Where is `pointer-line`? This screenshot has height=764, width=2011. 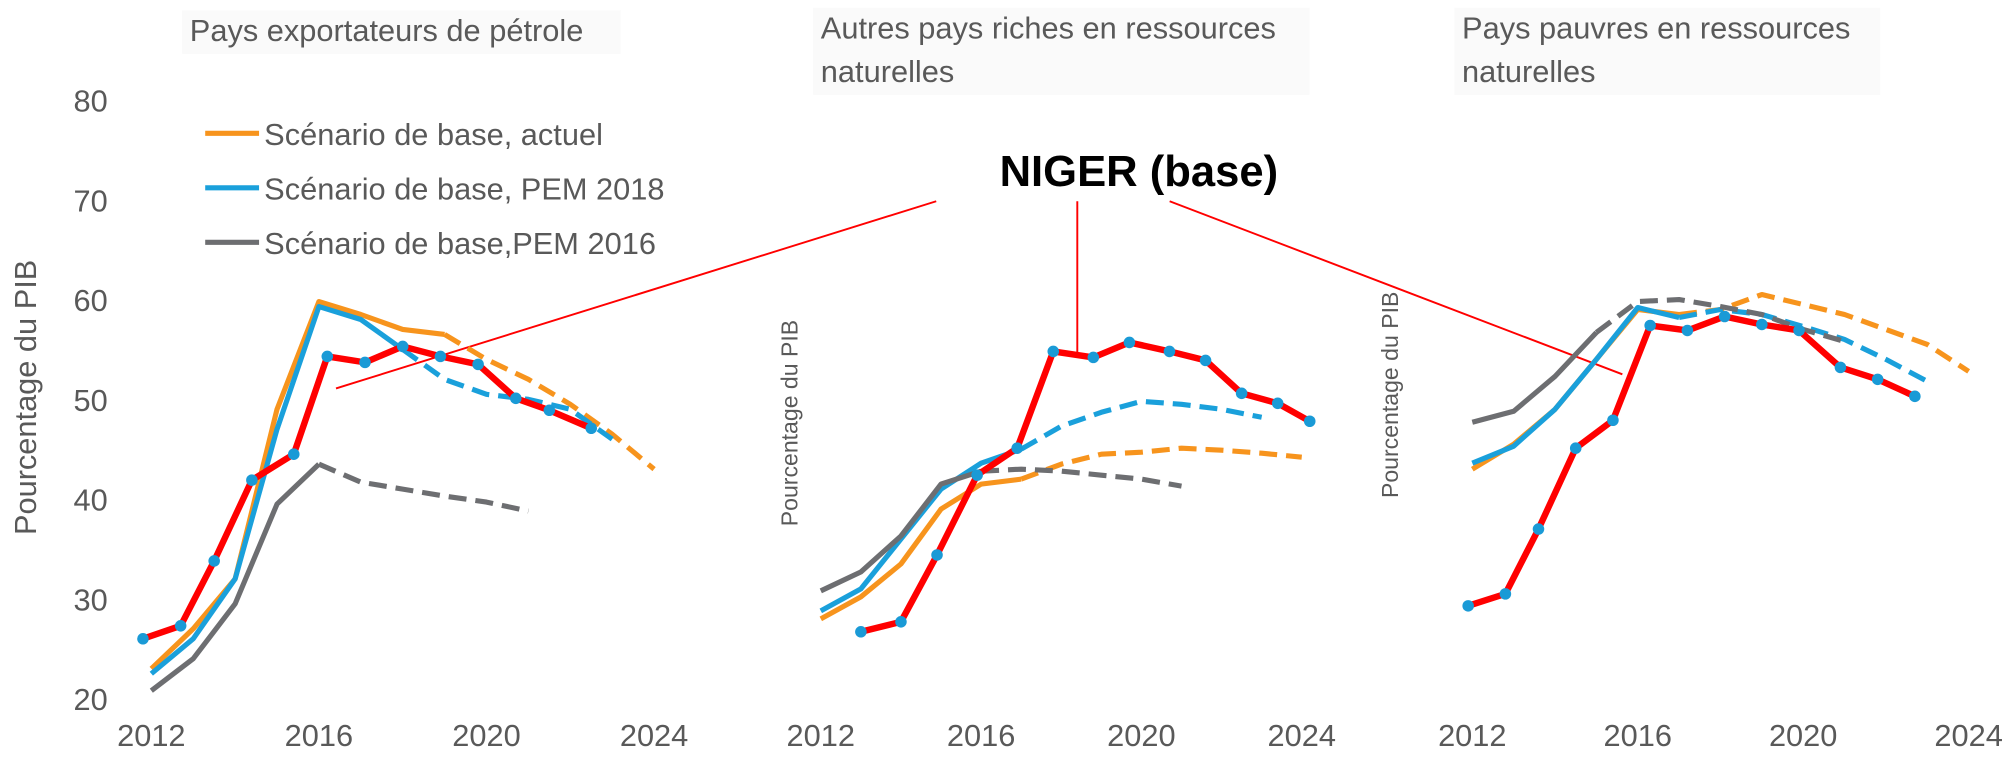 pointer-line is located at coordinates (1396, 288).